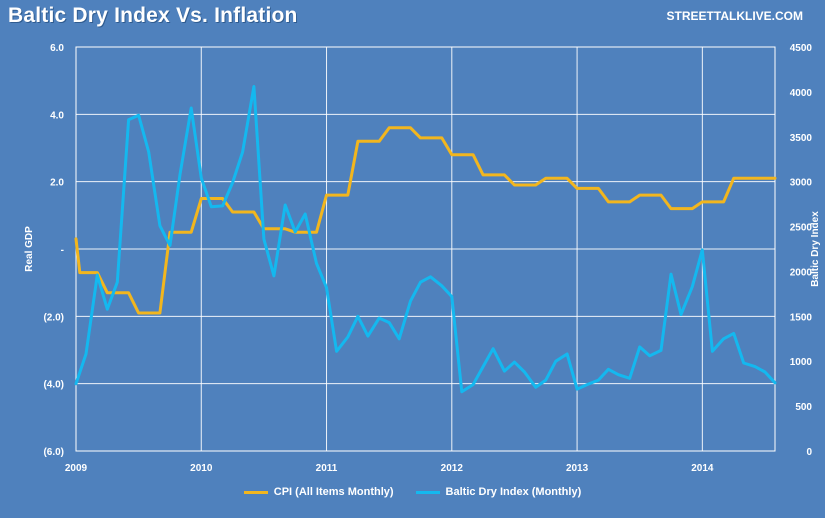 This screenshot has height=518, width=825. I want to click on x-tick-label: 2009, so click(76, 468).